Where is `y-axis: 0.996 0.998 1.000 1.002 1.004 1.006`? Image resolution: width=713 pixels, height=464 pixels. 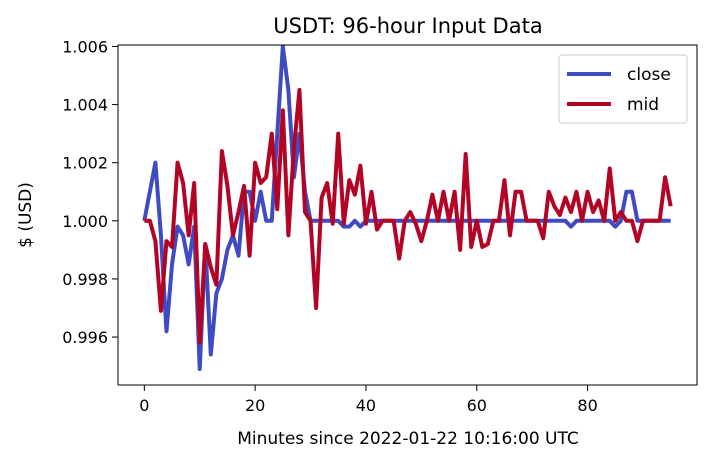 y-axis: 0.996 0.998 1.000 1.002 1.004 1.006 is located at coordinates (90, 192).